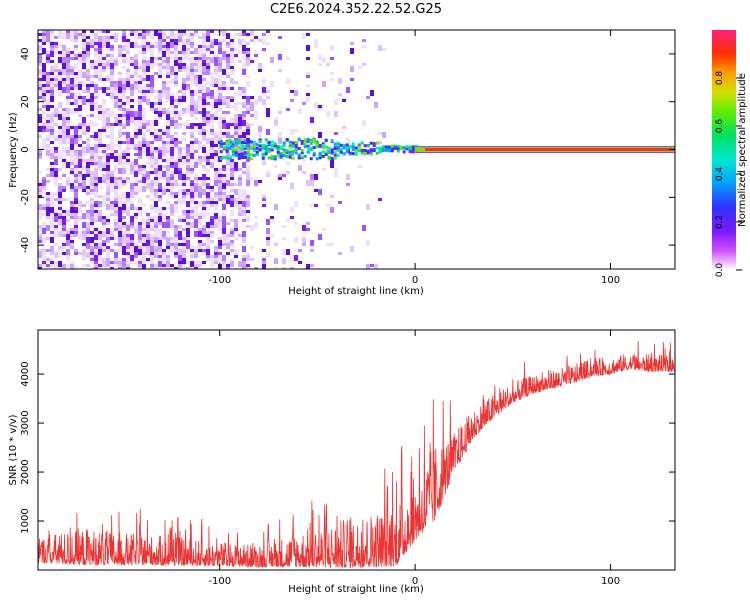 The image size is (750, 604). What do you see at coordinates (610, 280) in the screenshot?
I see `x-tick-label: 100` at bounding box center [610, 280].